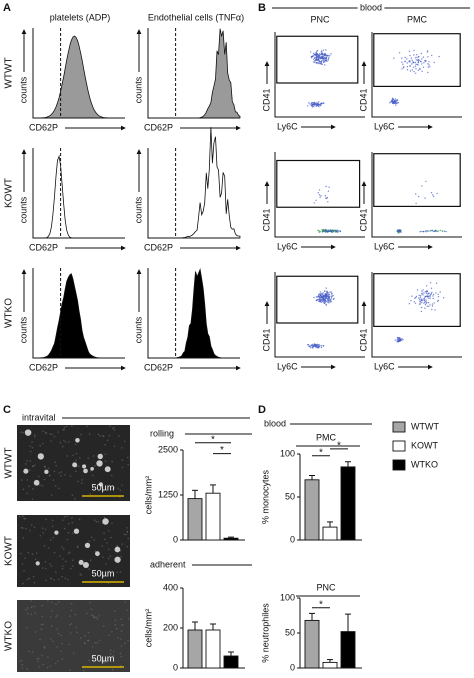  I want to click on y-axis-label: CD41, so click(266, 339).